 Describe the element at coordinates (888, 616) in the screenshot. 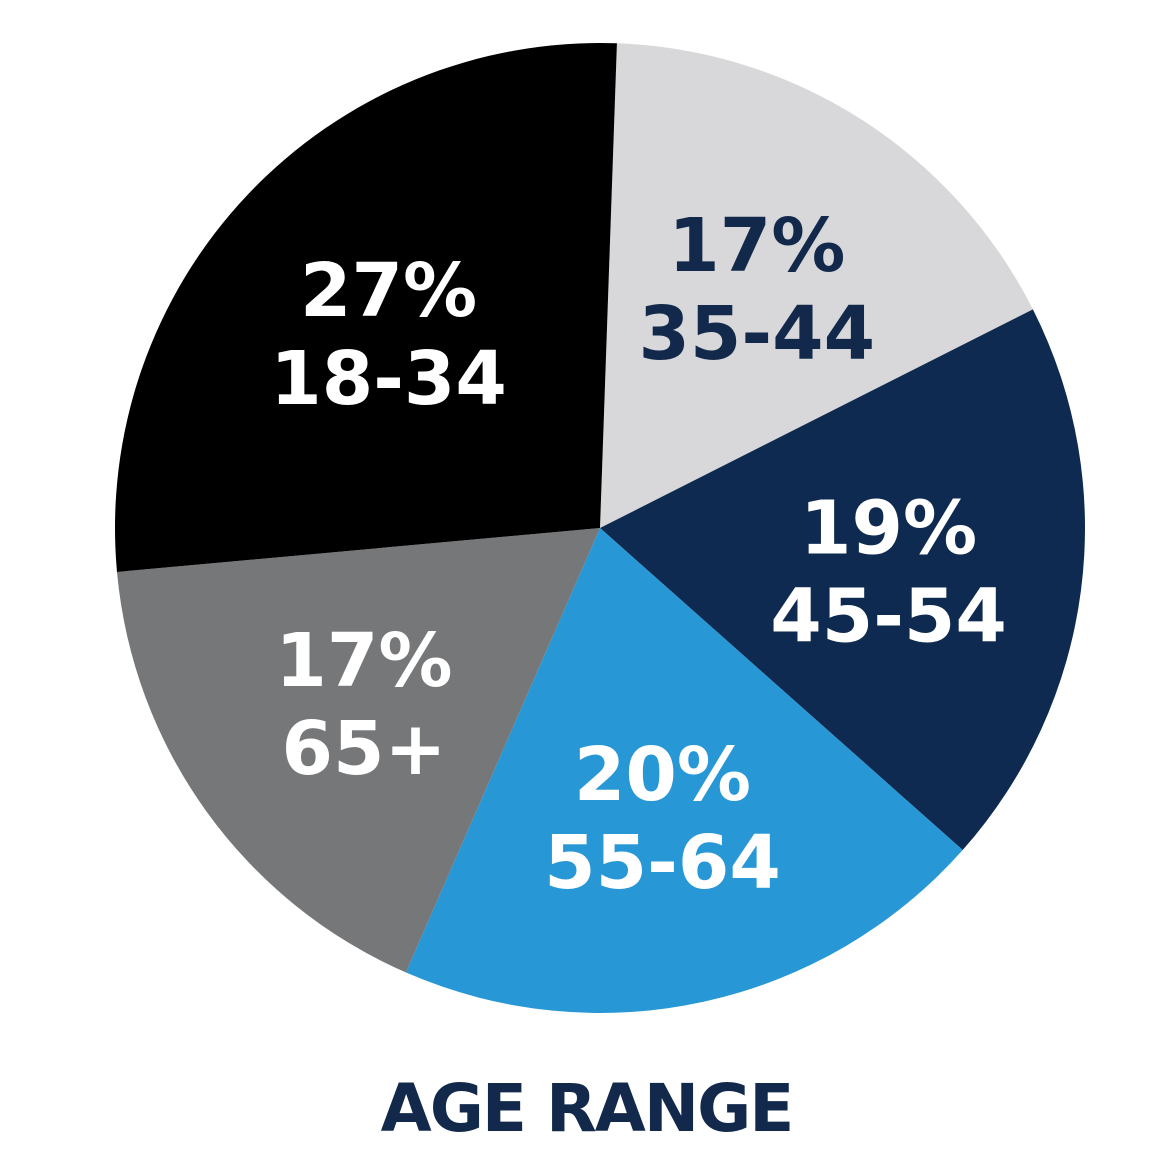

I see `slice-range-label: 45-54` at that location.